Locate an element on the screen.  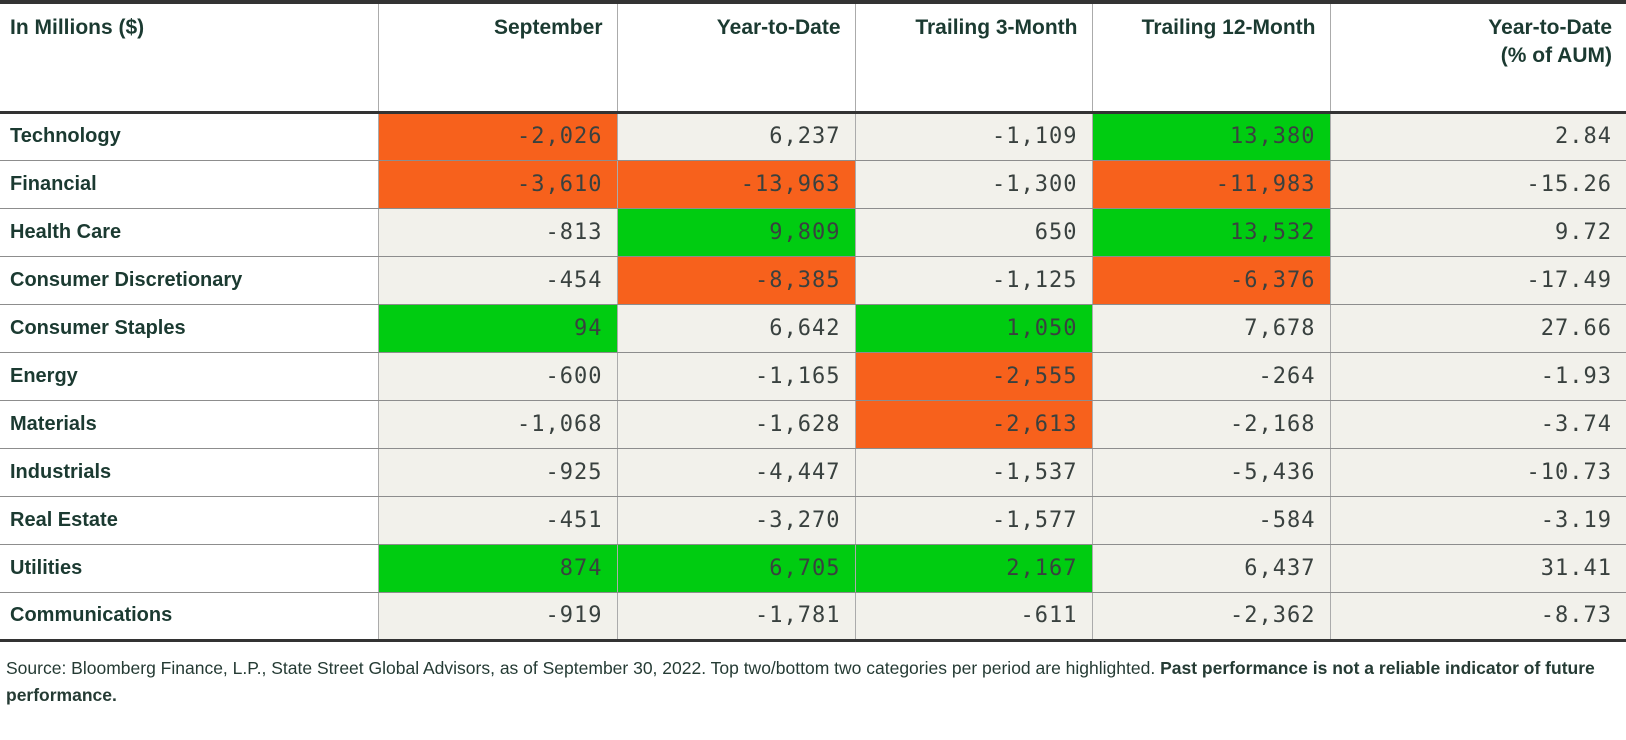
header-september: September is located at coordinates (497, 57).